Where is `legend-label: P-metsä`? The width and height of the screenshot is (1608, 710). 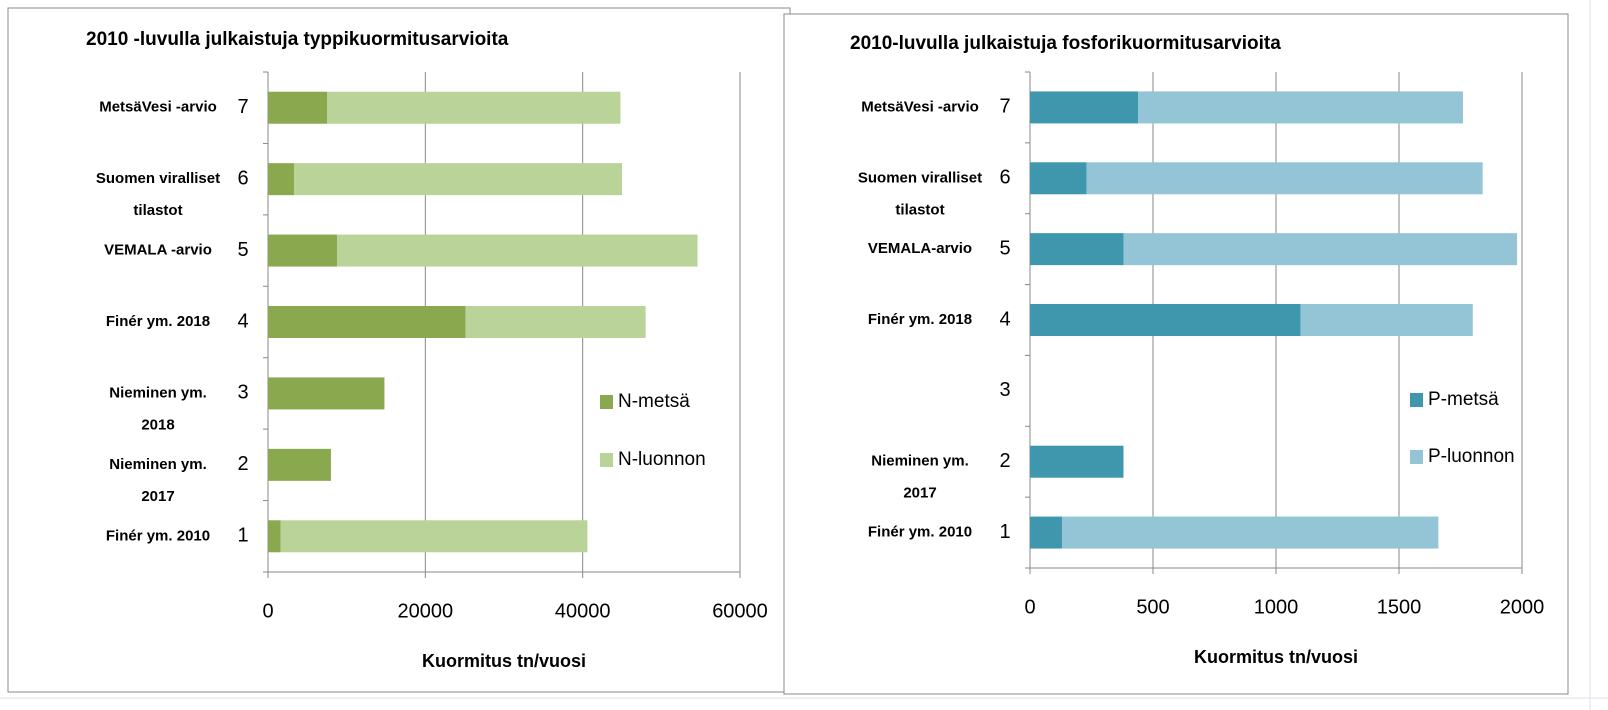
legend-label: P-metsä is located at coordinates (1463, 399).